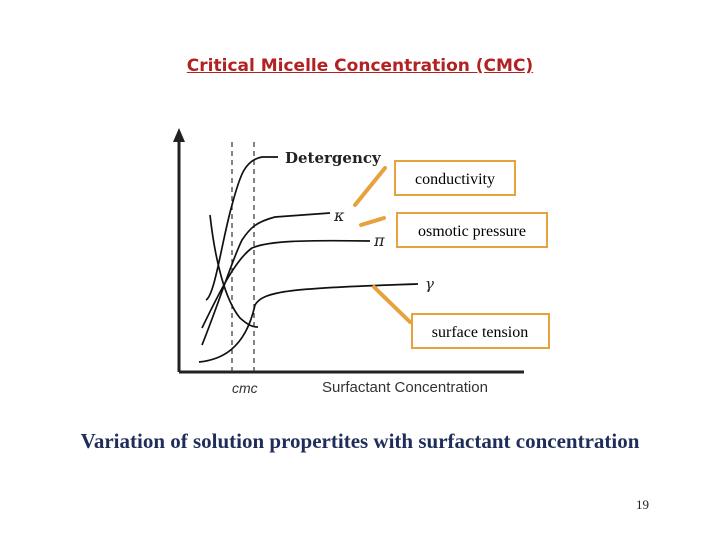  What do you see at coordinates (392, 304) in the screenshot?
I see `surface-tension-connector` at bounding box center [392, 304].